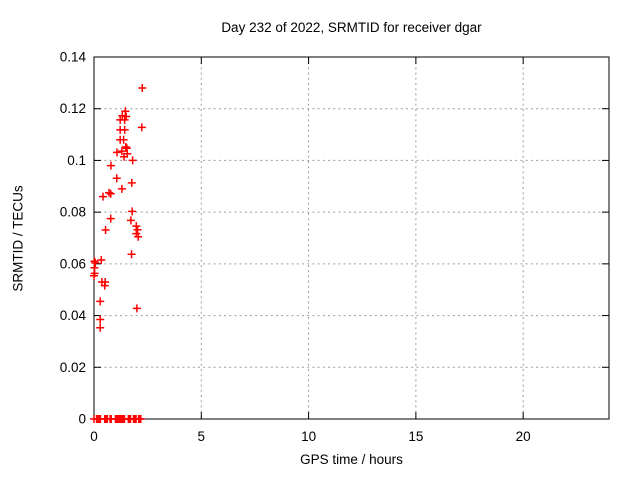 The height and width of the screenshot is (480, 640). Describe the element at coordinates (415, 436) in the screenshot. I see `x-tick-label: 15` at that location.